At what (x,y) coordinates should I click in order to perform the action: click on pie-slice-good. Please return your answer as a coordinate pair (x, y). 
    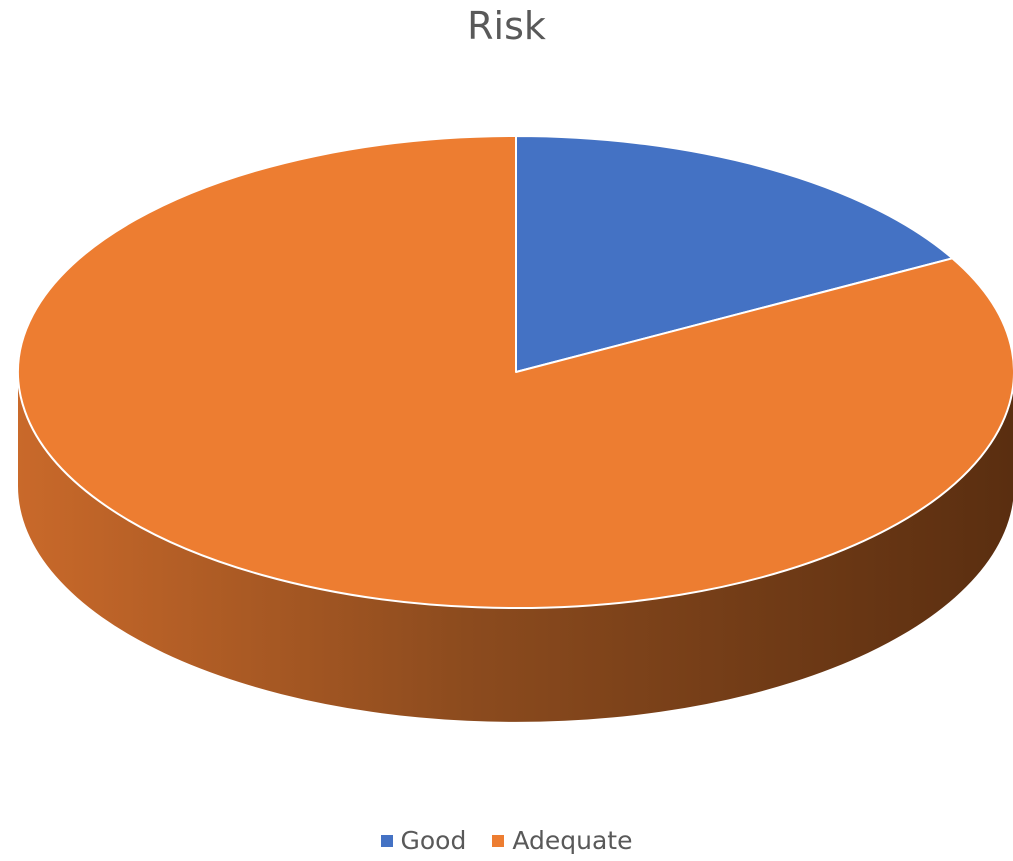
    Looking at the image, I should click on (734, 254).